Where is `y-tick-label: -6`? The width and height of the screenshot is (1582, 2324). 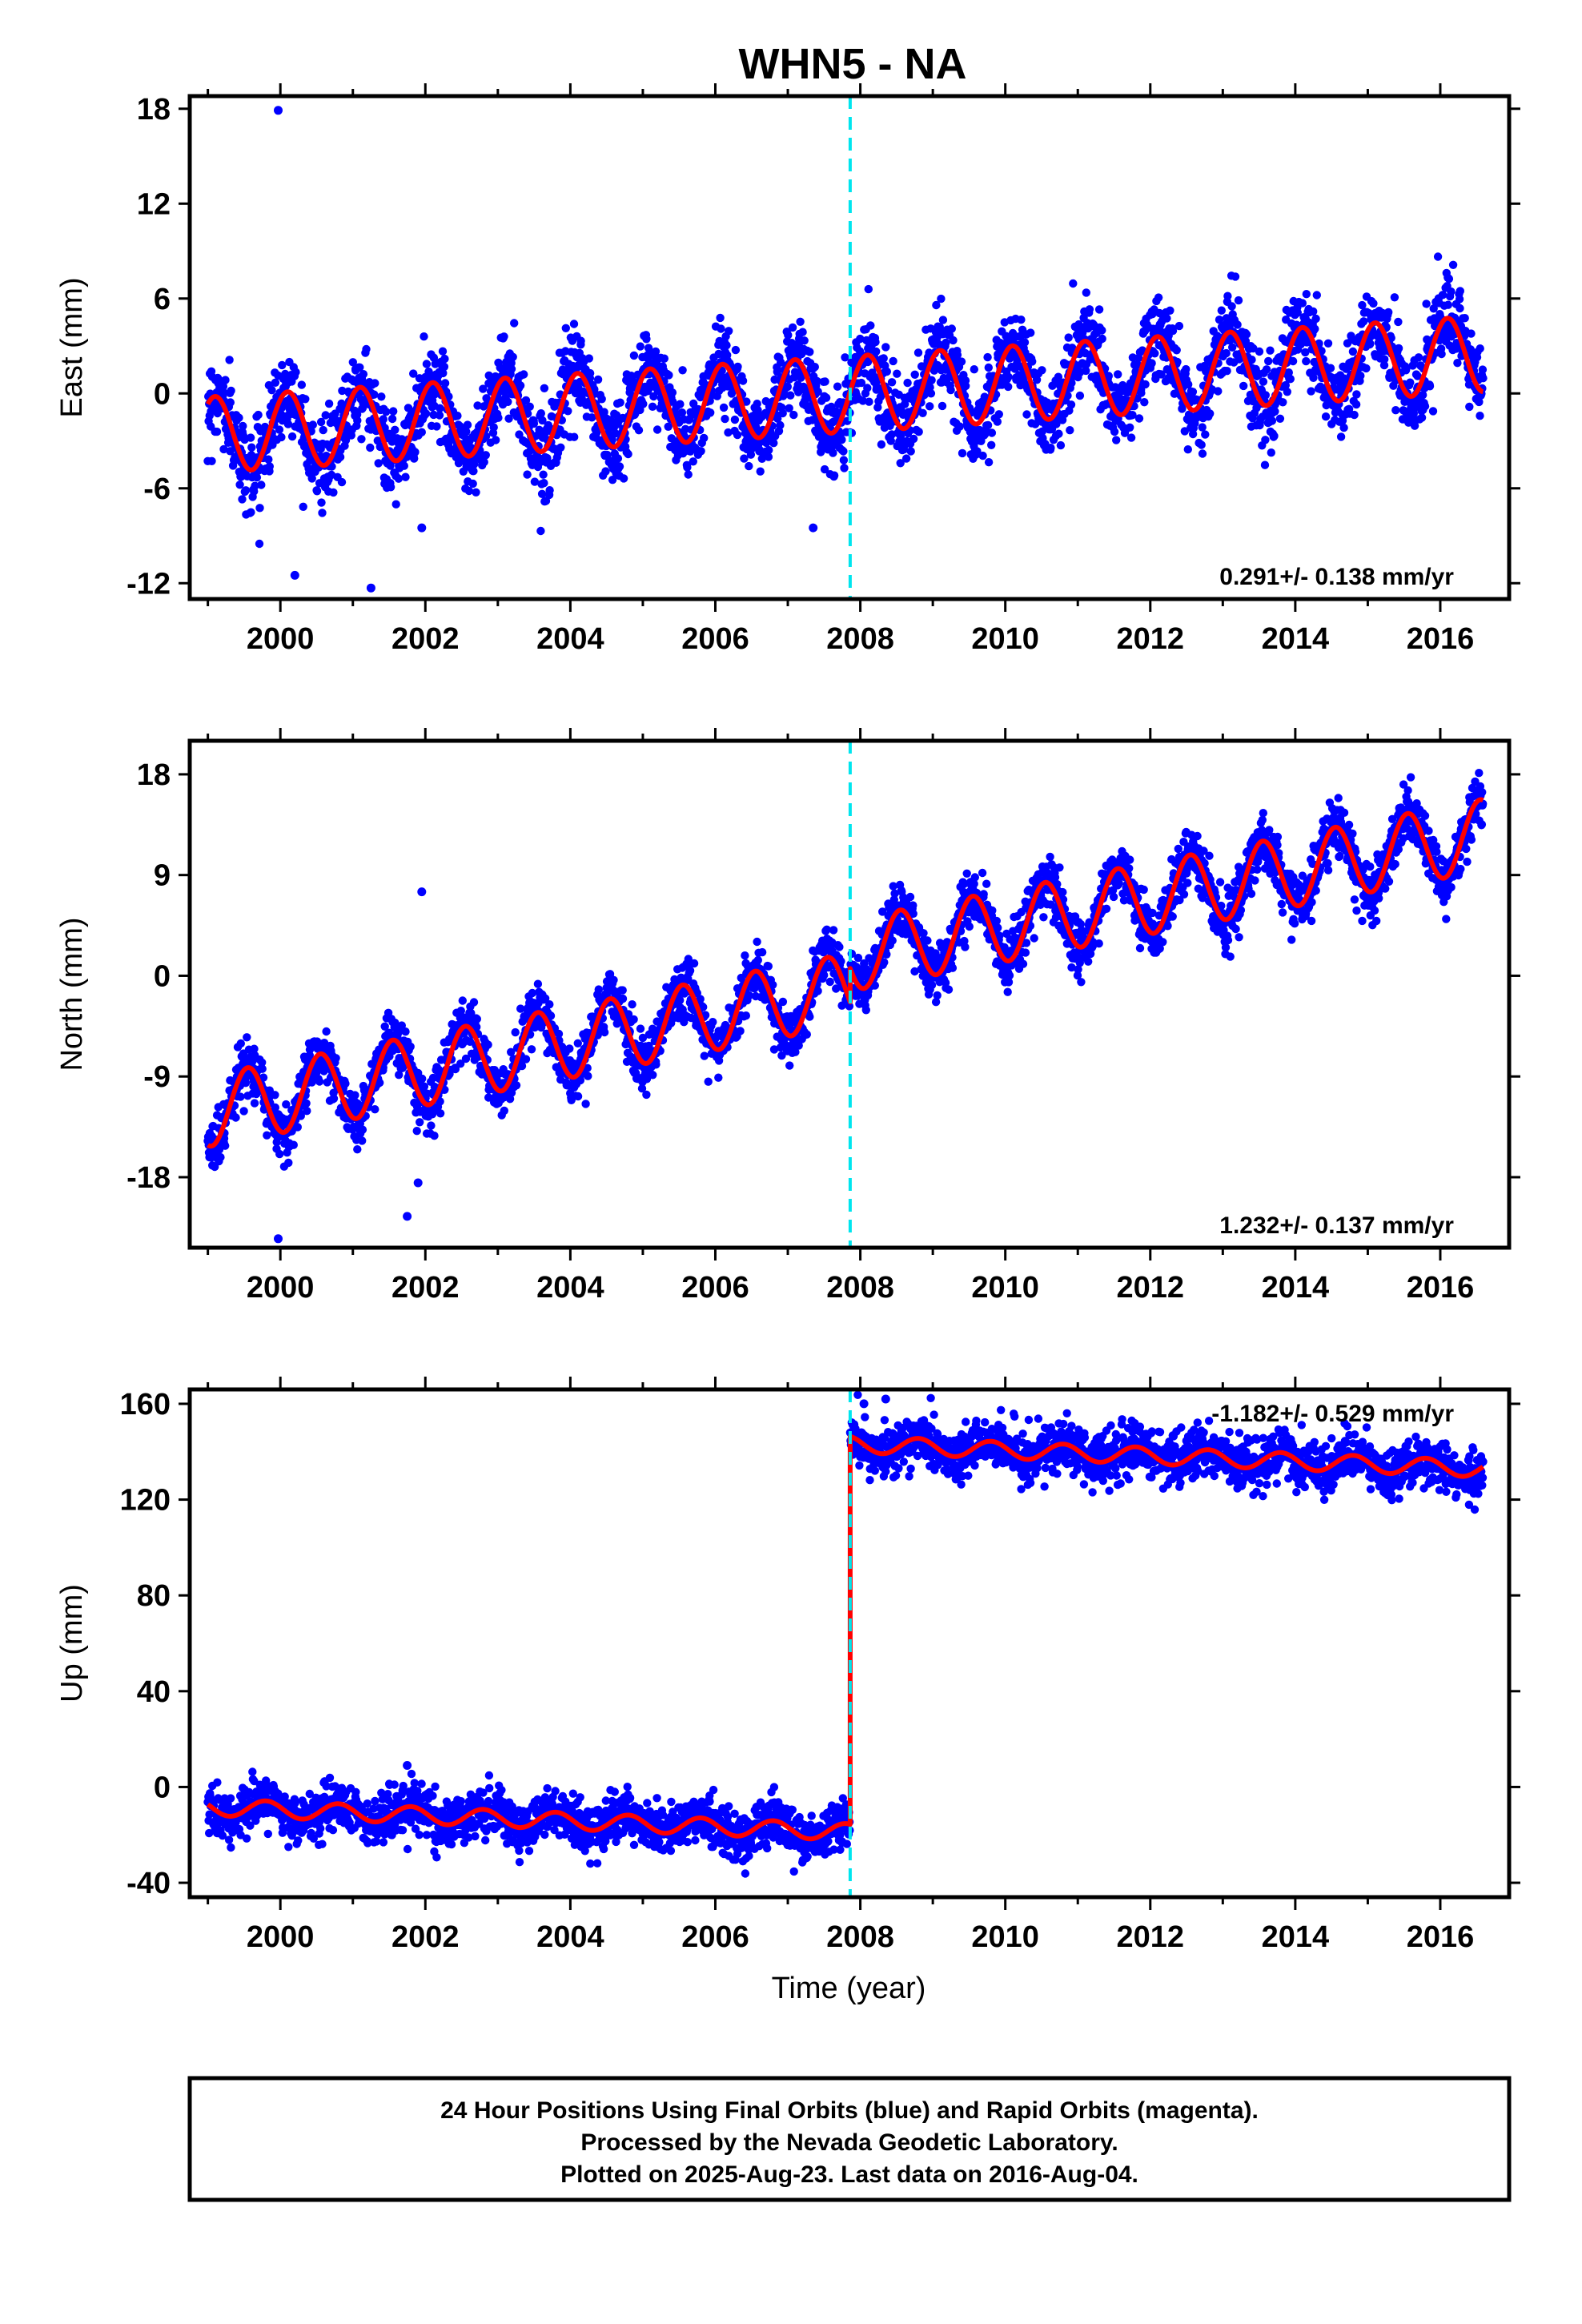 y-tick-label: -6 is located at coordinates (157, 489).